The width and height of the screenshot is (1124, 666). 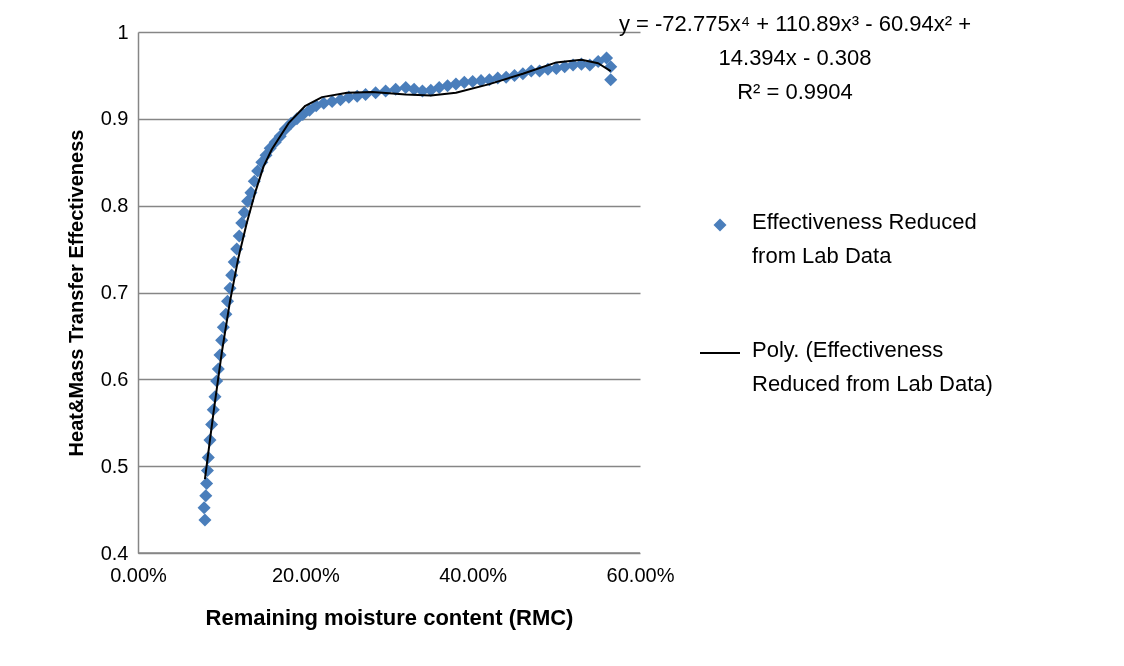 I want to click on legend-label: Effectiveness Reduced from Lab Data, so click(x=864, y=238).